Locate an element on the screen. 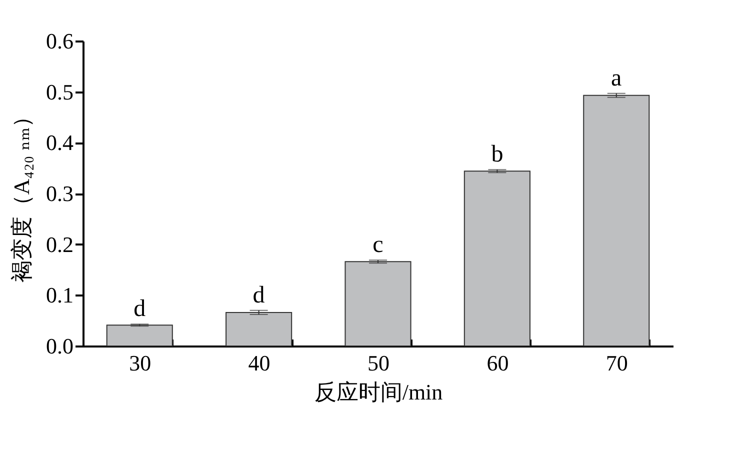 Image resolution: width=746 pixels, height=453 pixels. y-axis-title: 褐变度（A₄₂₀ ₙₘ） is located at coordinates (21, 194).